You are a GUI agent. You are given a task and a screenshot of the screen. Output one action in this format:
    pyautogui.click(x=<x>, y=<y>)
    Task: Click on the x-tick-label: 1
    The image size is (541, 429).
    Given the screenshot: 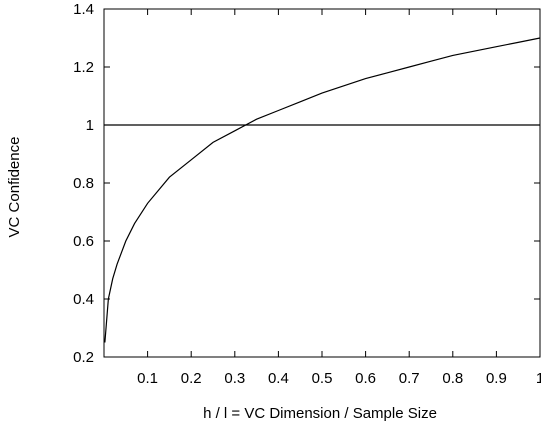 What is the action you would take?
    pyautogui.click(x=538, y=378)
    